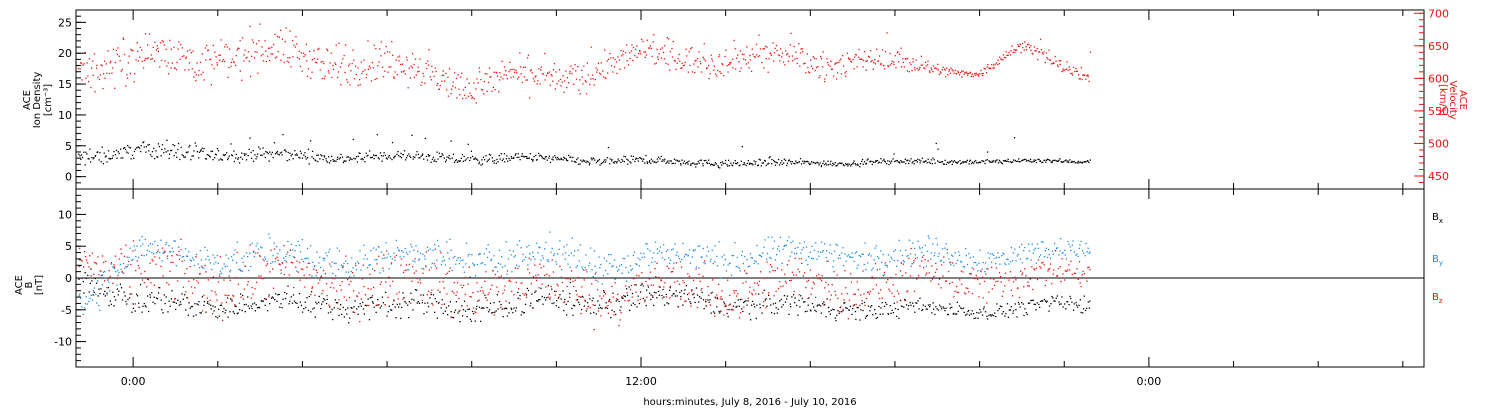 This screenshot has height=410, width=1500. Describe the element at coordinates (48, 100) in the screenshot. I see `density-axis-title-line3: [cm⁻³]` at that location.